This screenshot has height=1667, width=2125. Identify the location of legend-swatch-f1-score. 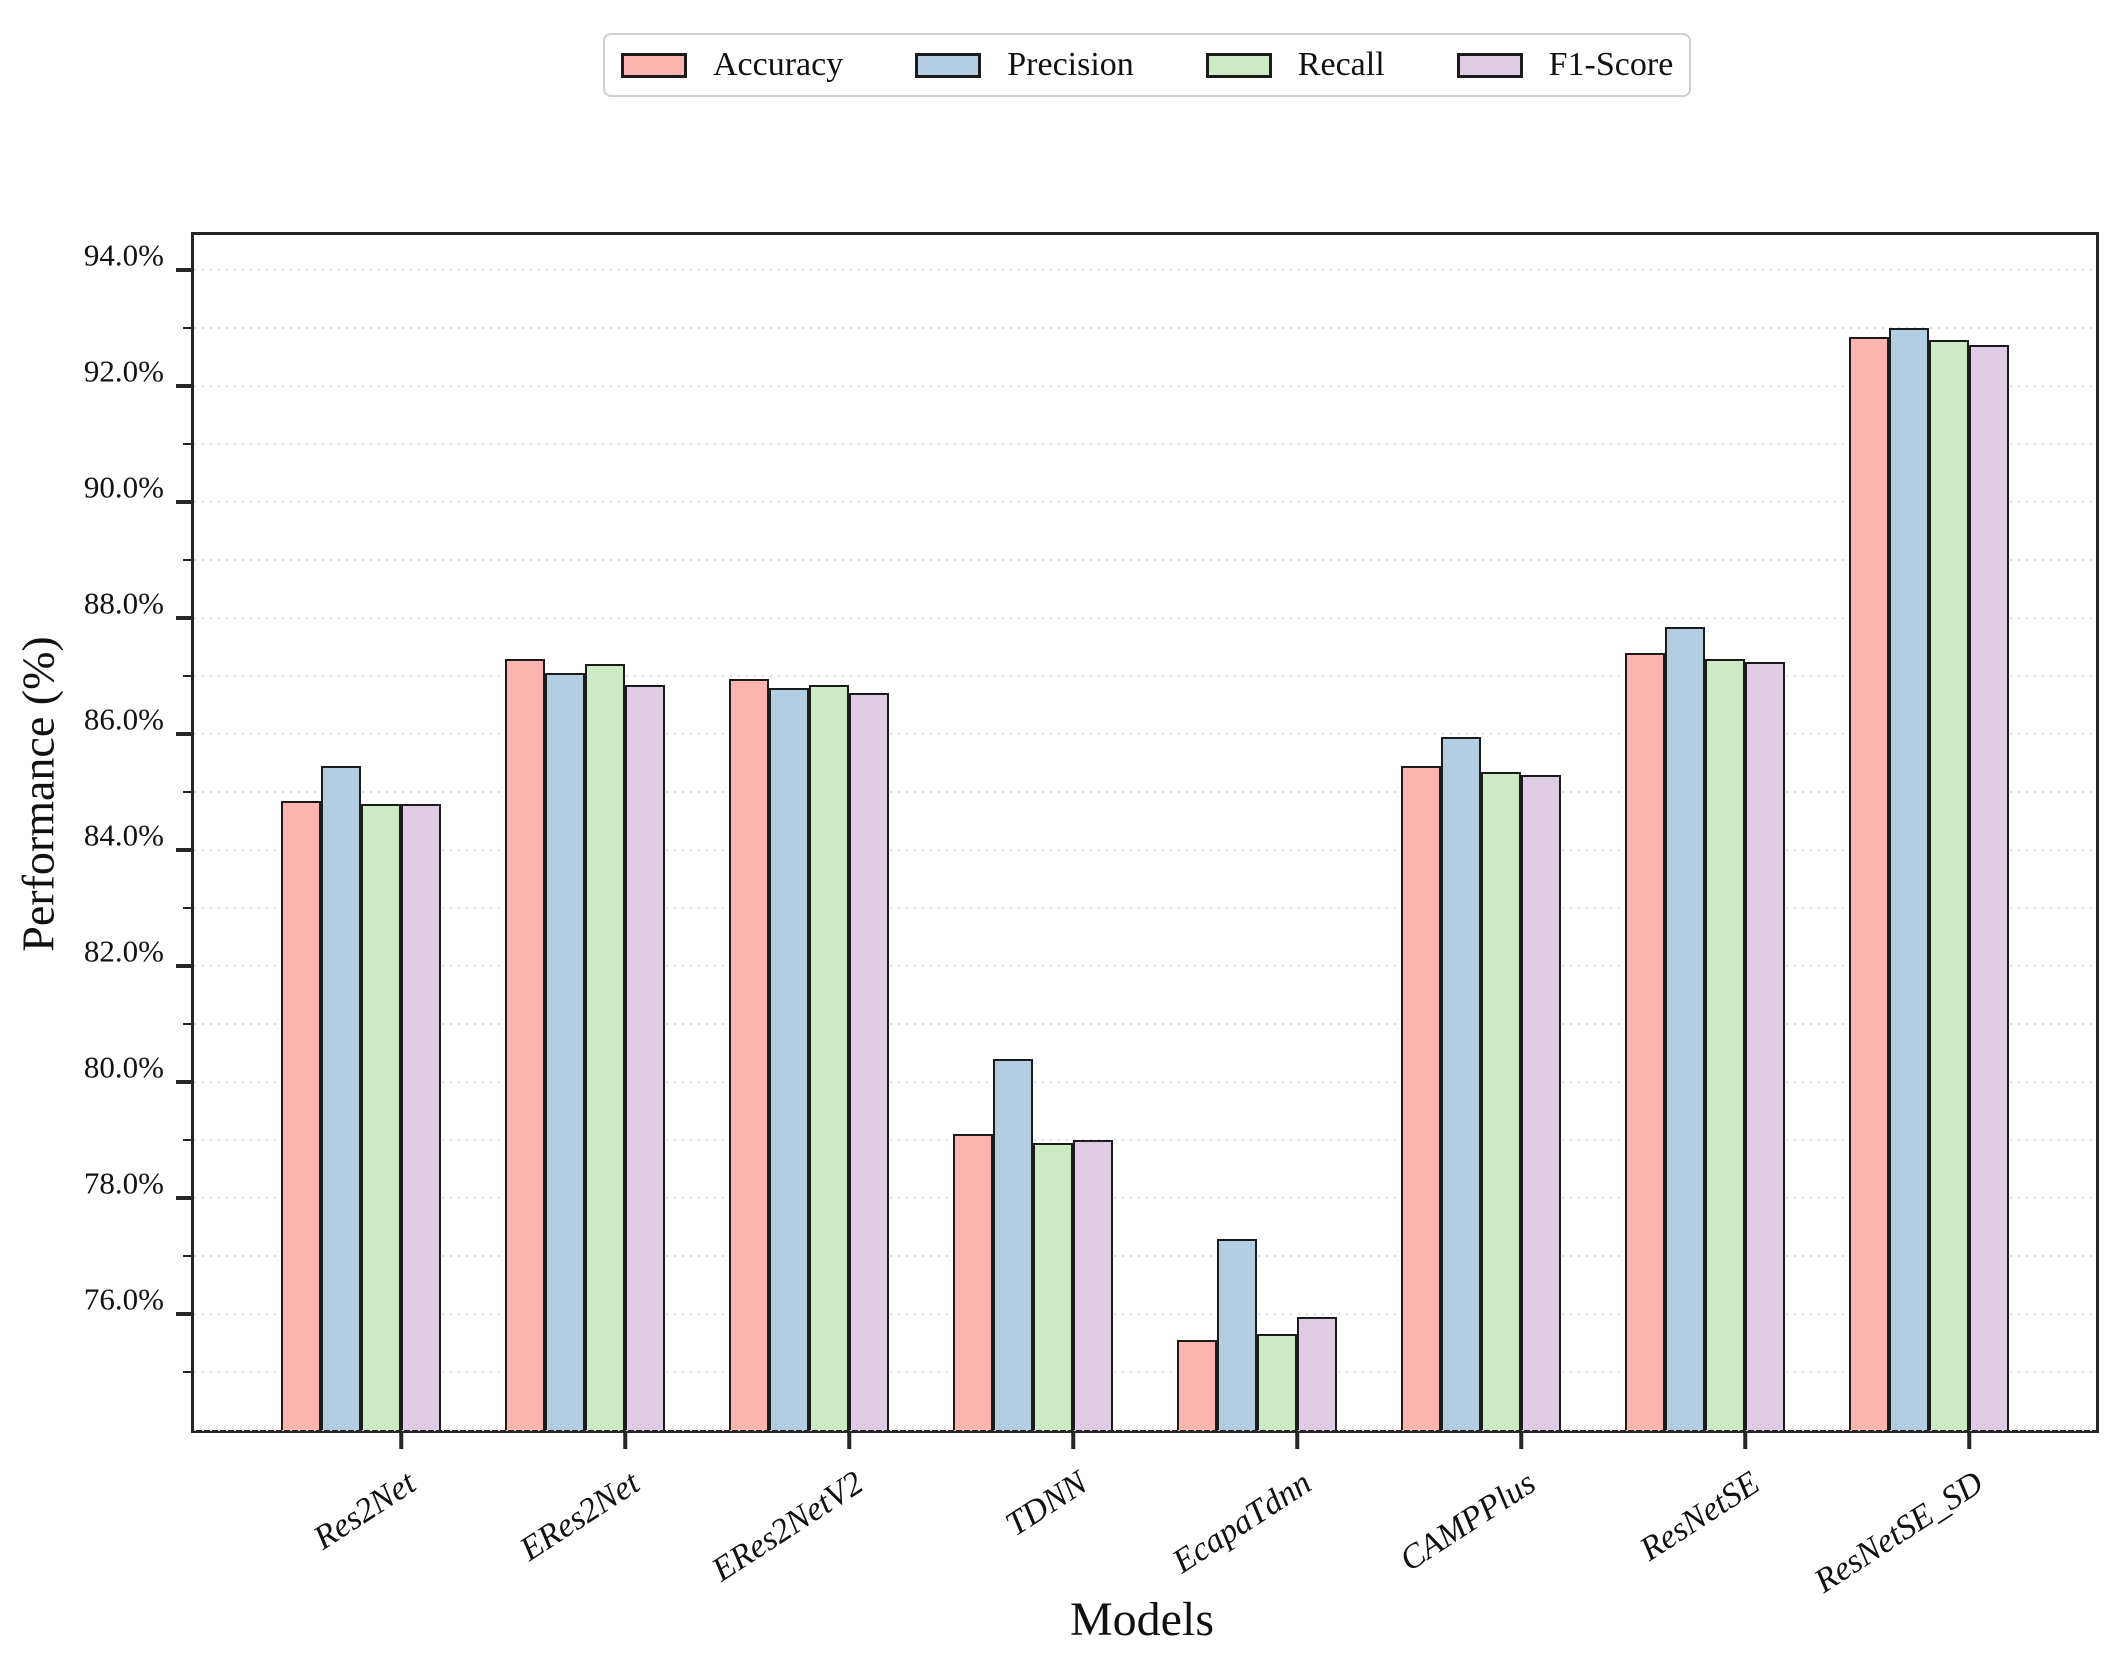
(1489, 65).